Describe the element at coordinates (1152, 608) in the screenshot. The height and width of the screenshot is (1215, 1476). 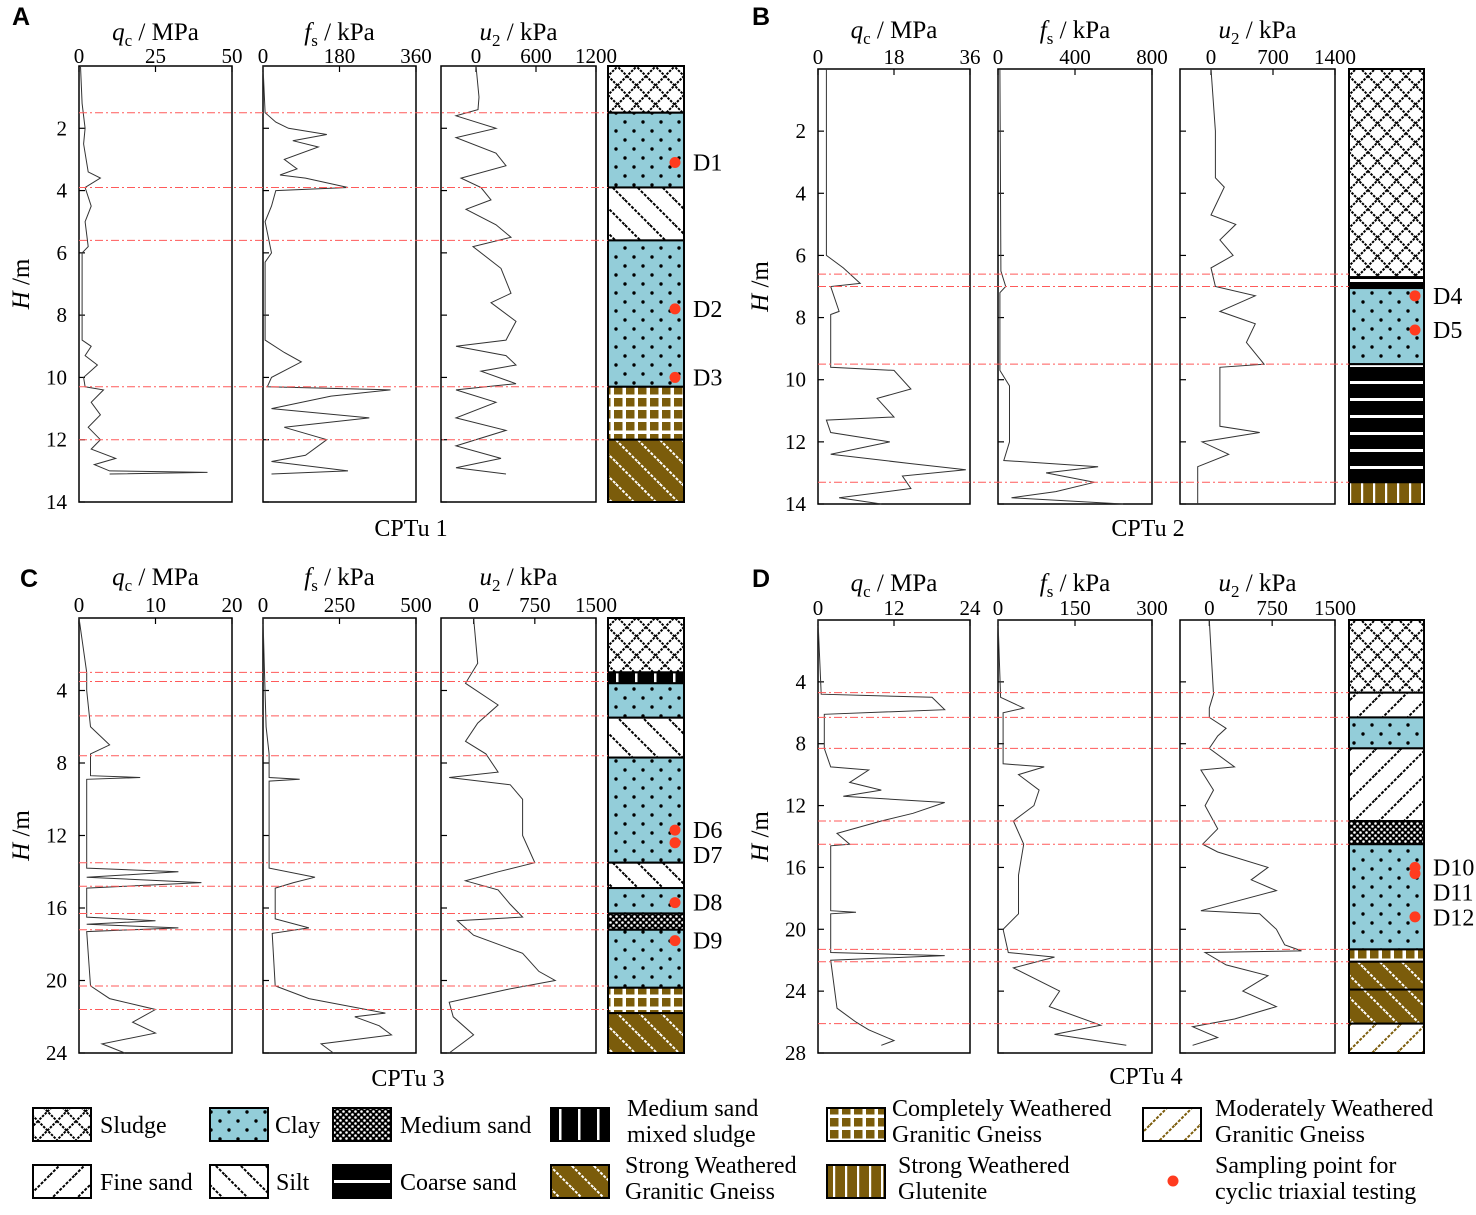
I see `x-tick-label: 300` at that location.